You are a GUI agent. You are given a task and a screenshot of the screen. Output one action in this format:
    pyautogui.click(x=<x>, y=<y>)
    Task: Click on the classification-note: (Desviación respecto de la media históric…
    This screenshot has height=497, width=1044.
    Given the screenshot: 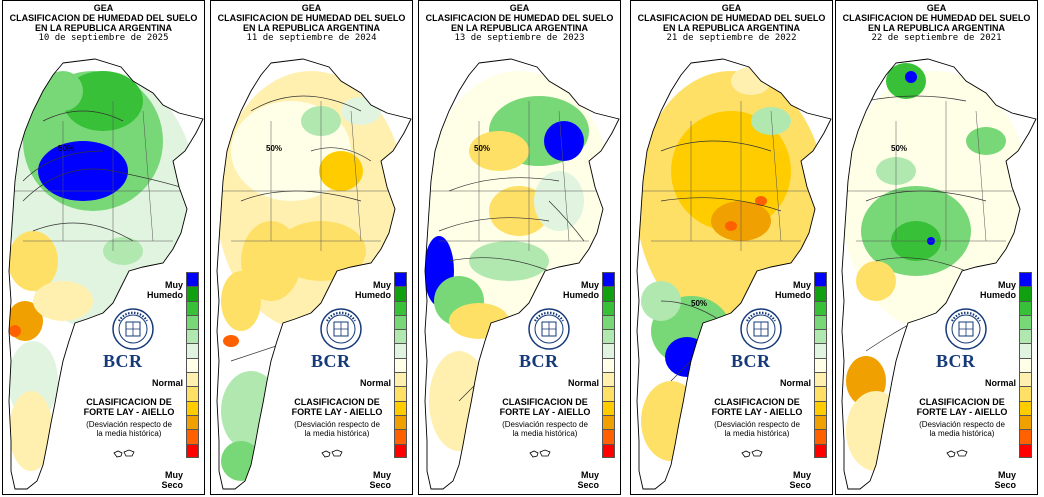 What is the action you would take?
    pyautogui.click(x=962, y=429)
    